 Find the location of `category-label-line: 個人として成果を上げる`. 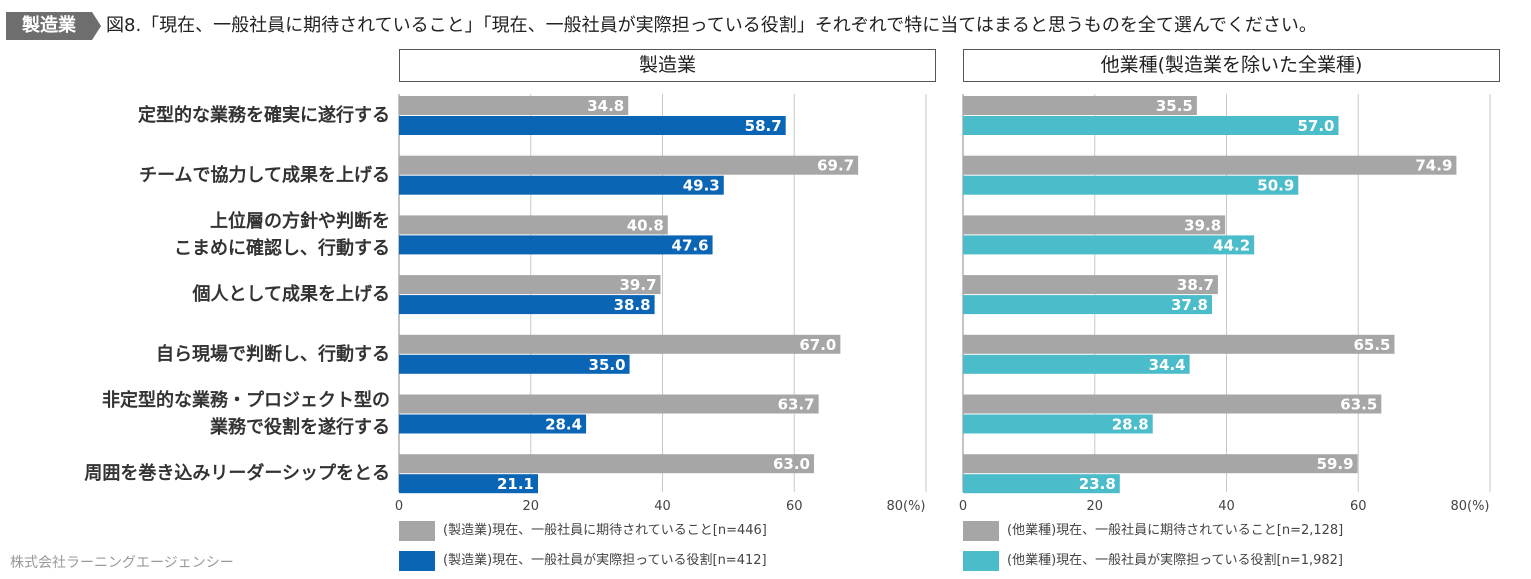

category-label-line: 個人として成果を上げる is located at coordinates (291, 295).